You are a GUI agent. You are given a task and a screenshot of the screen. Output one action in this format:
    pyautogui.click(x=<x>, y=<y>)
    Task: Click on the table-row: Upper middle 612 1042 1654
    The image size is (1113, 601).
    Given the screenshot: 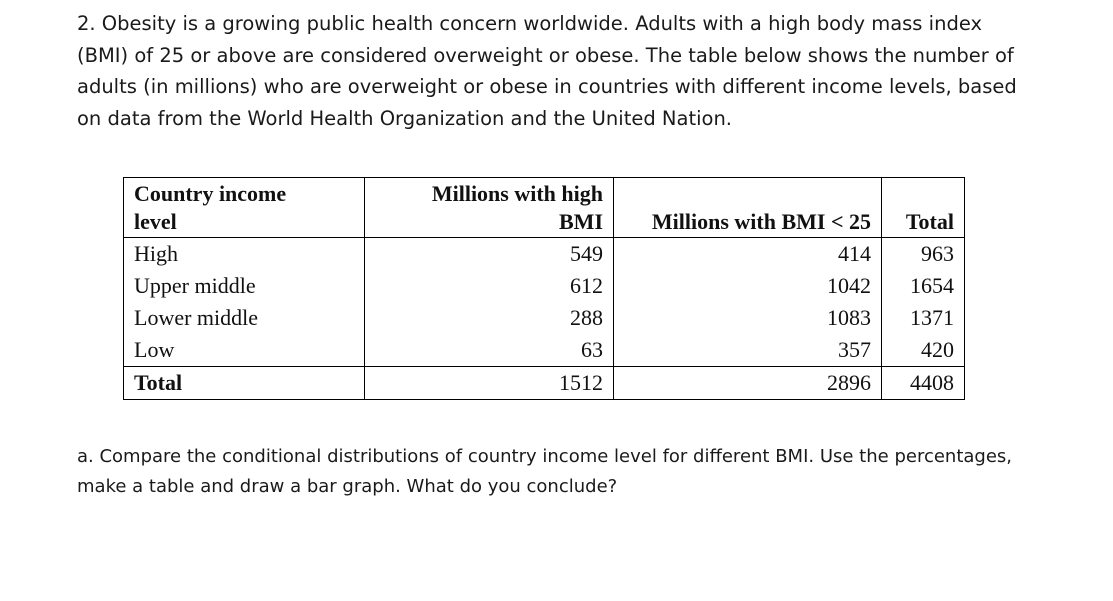 What is the action you would take?
    pyautogui.click(x=544, y=286)
    